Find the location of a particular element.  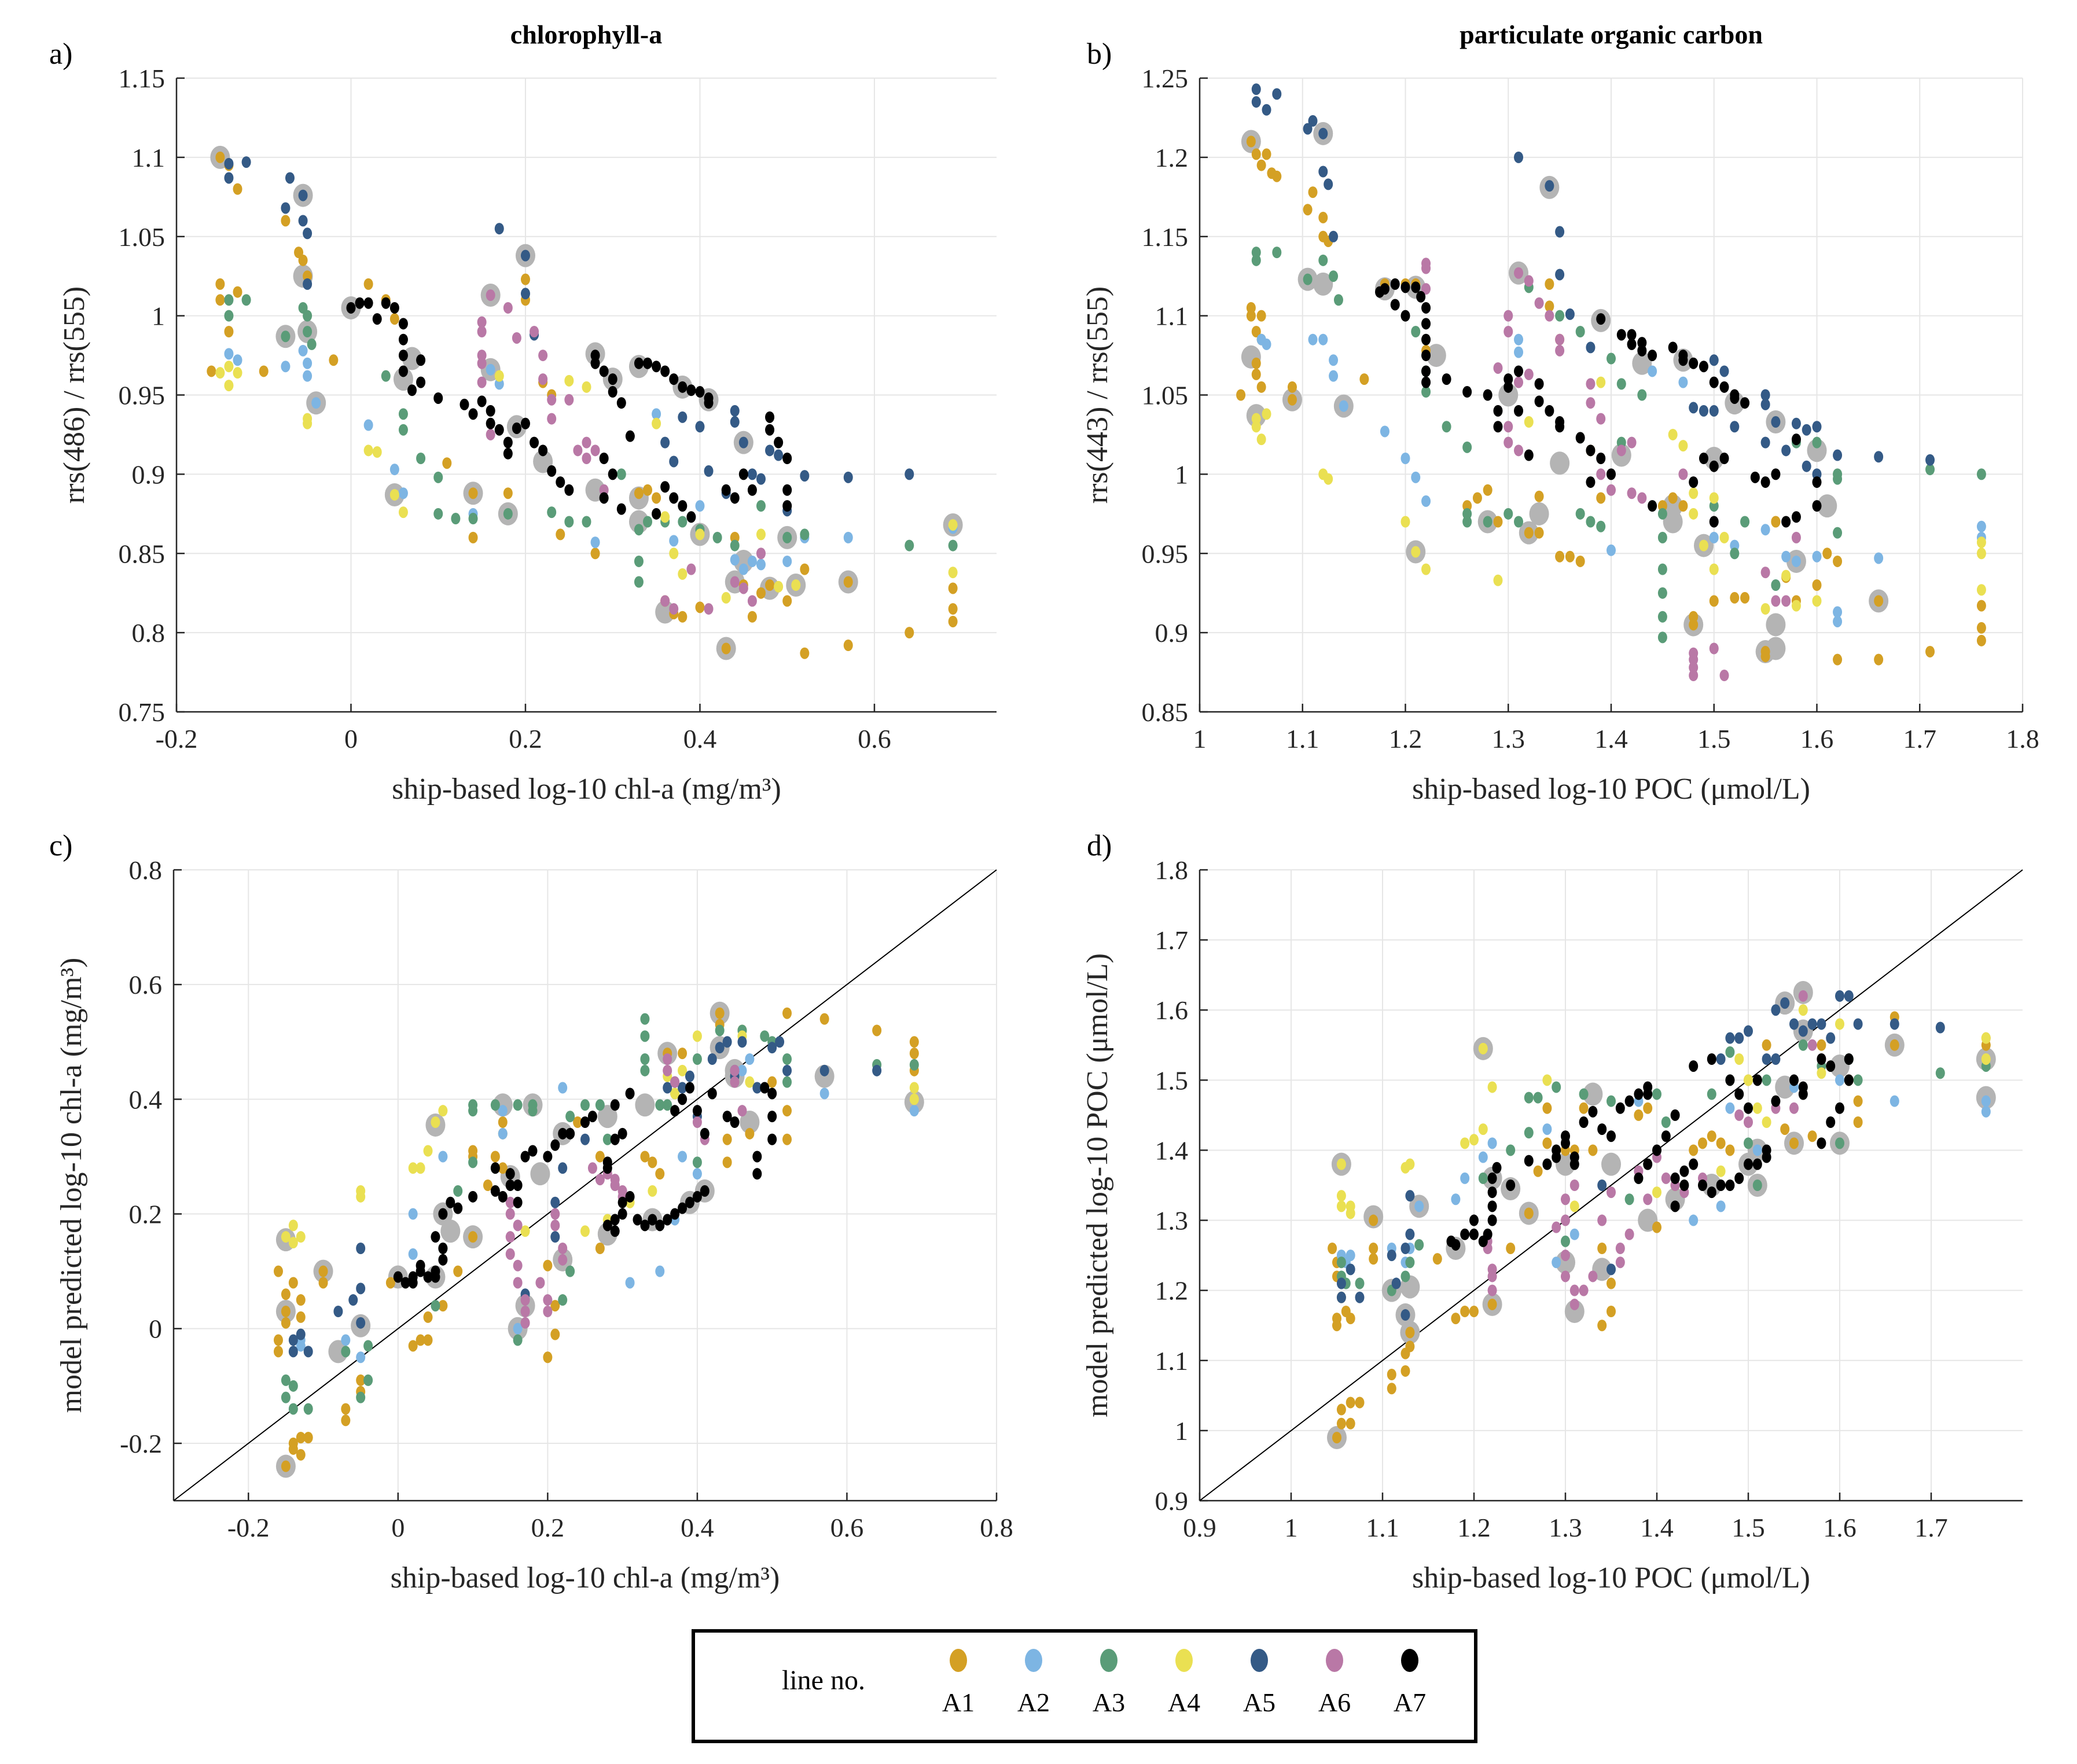

x-tick-label: 0.4 is located at coordinates (700, 739).